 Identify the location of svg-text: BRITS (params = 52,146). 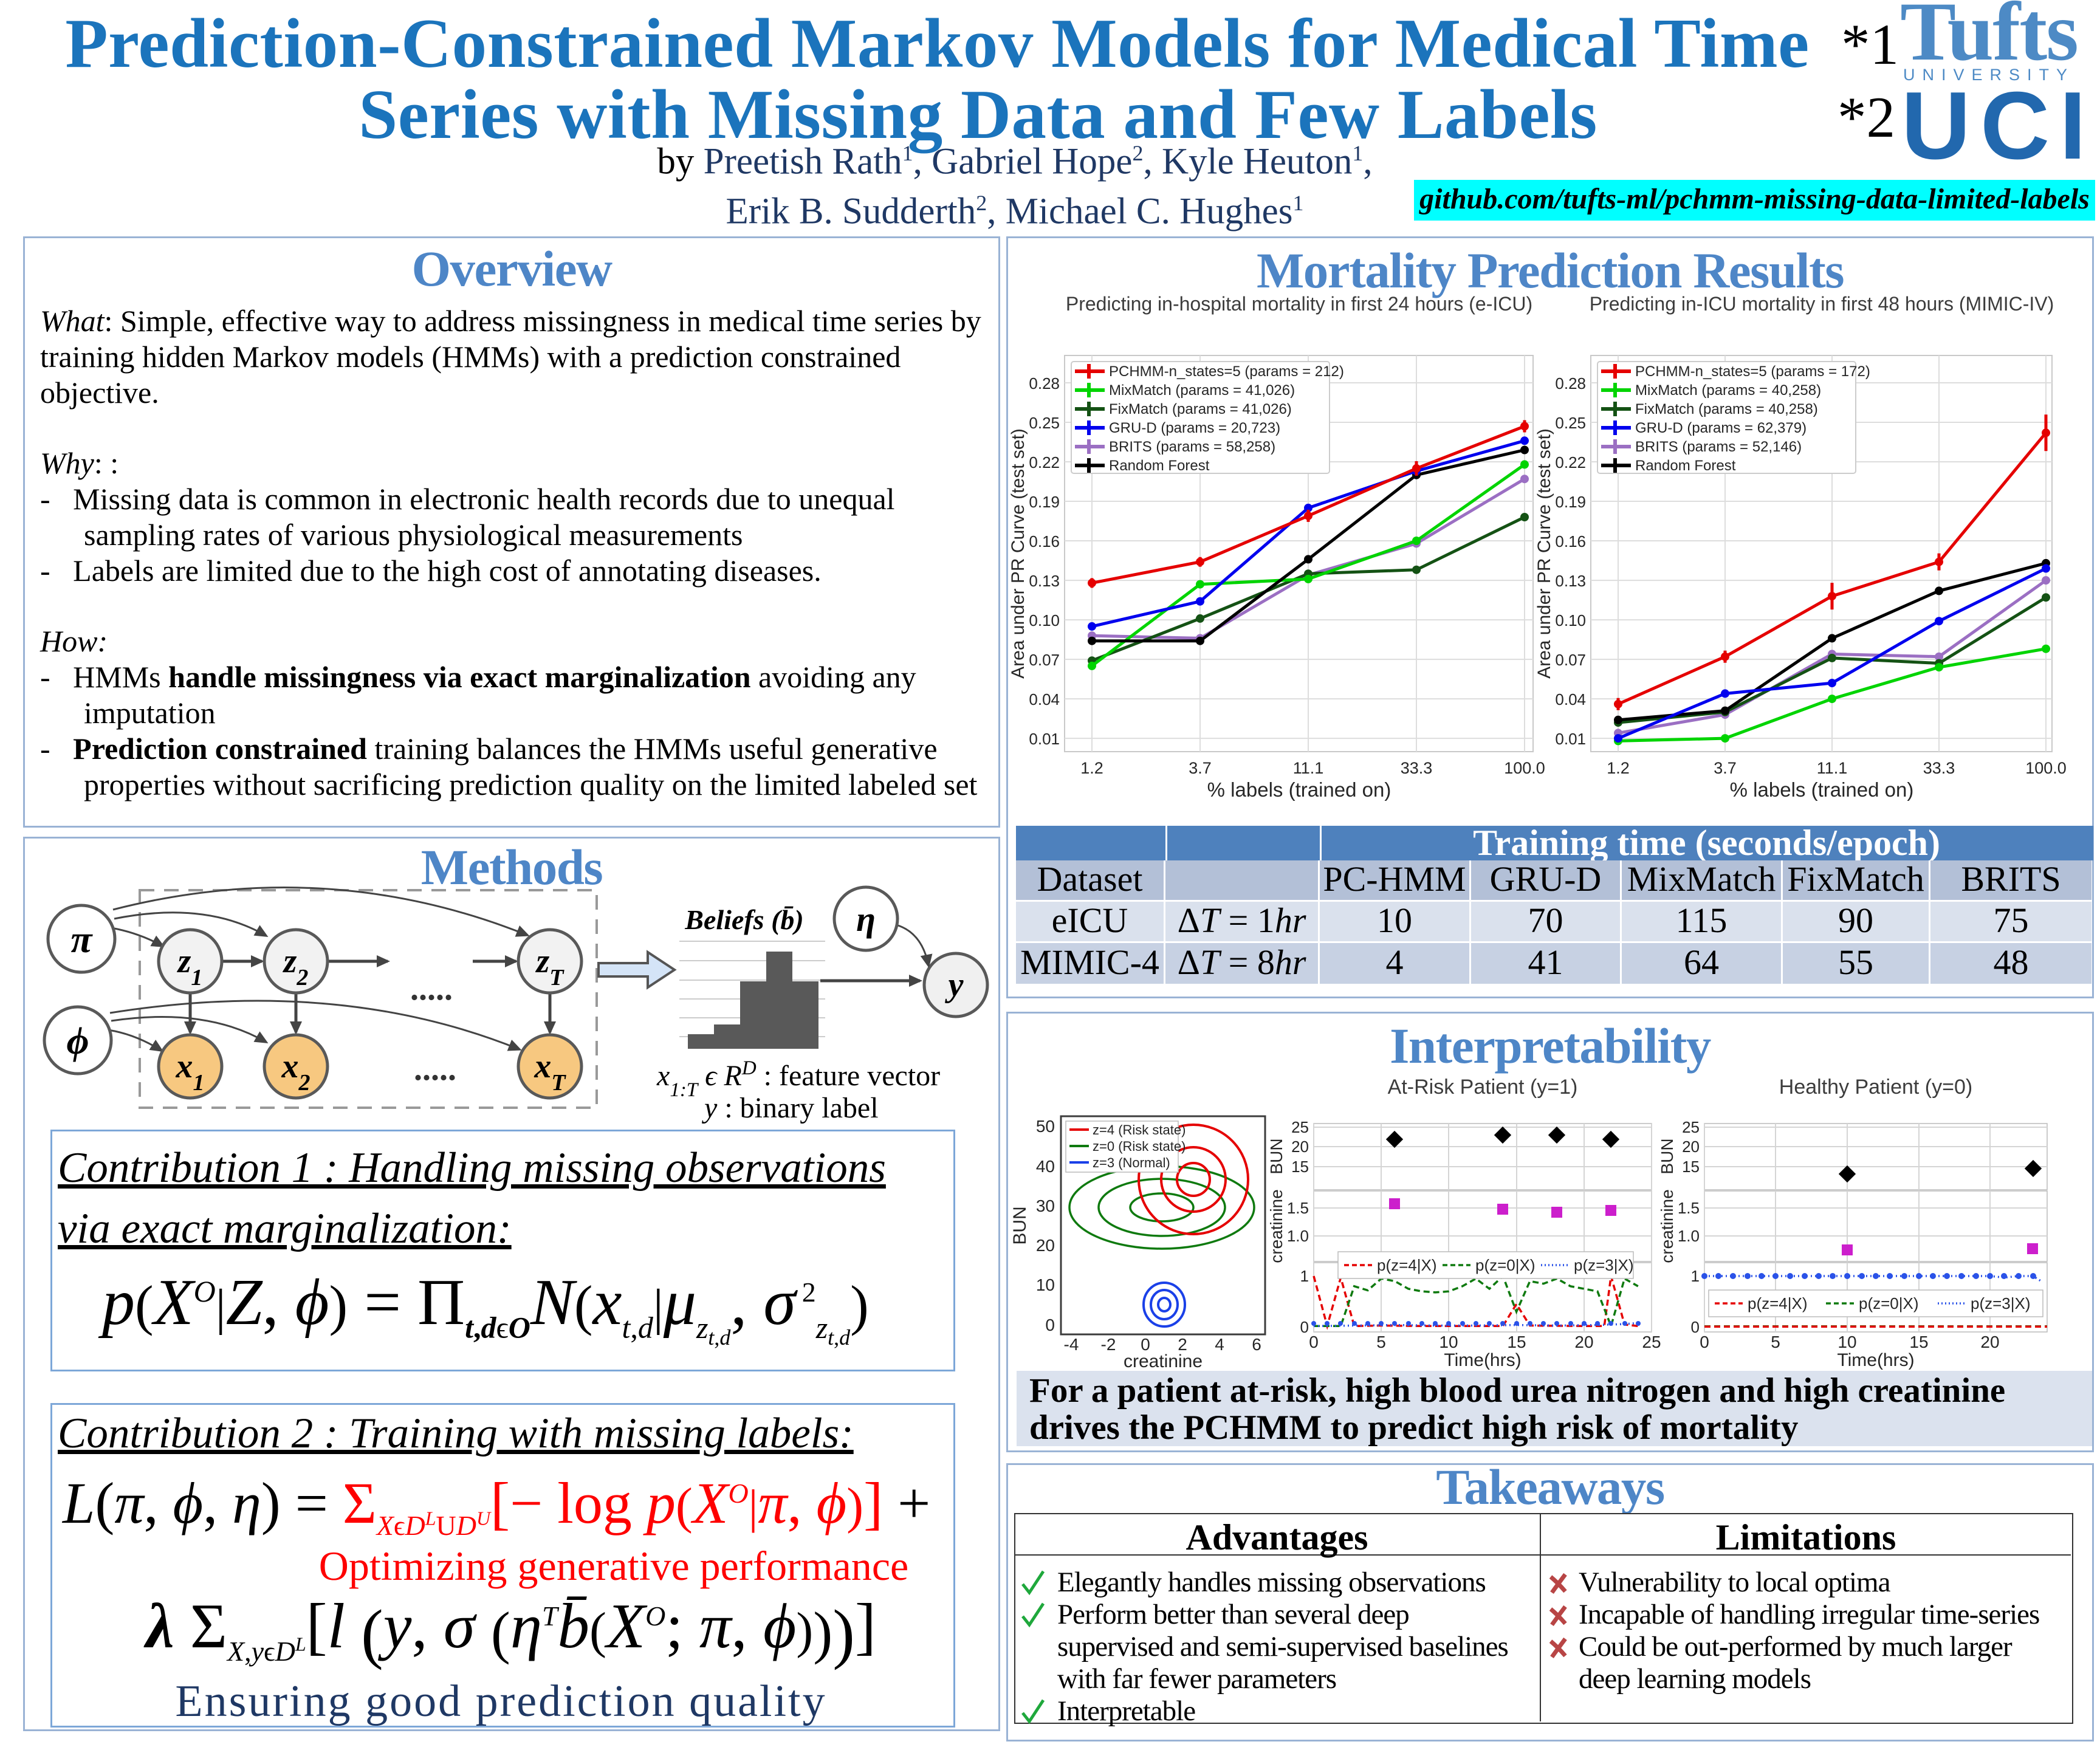
(1718, 447).